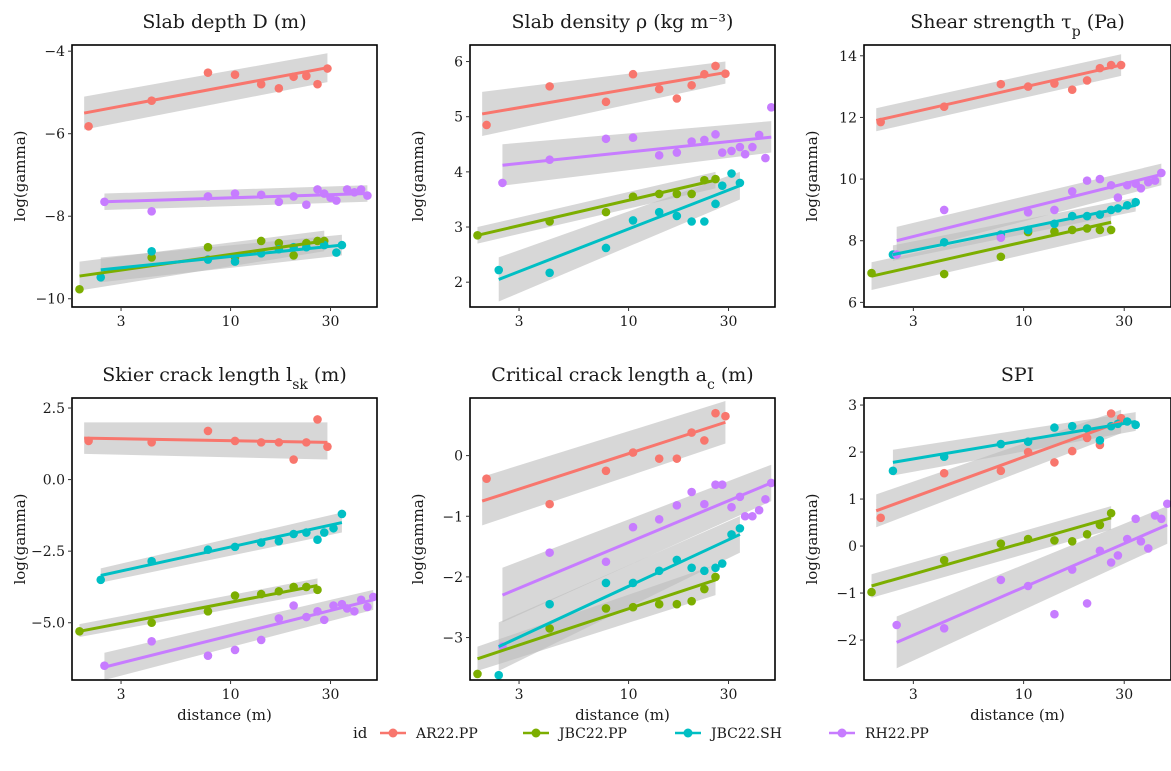 Image resolution: width=1171 pixels, height=771 pixels. I want to click on plot-area, so click(624, 540).